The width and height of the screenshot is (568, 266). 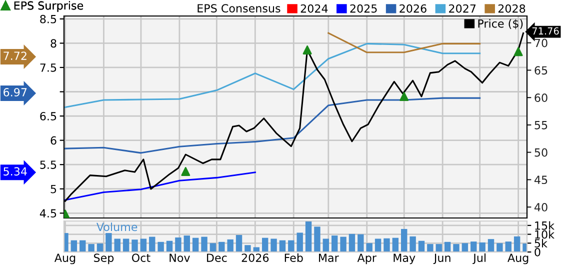 What do you see at coordinates (15, 56) in the screenshot?
I see `text: 7.72` at bounding box center [15, 56].